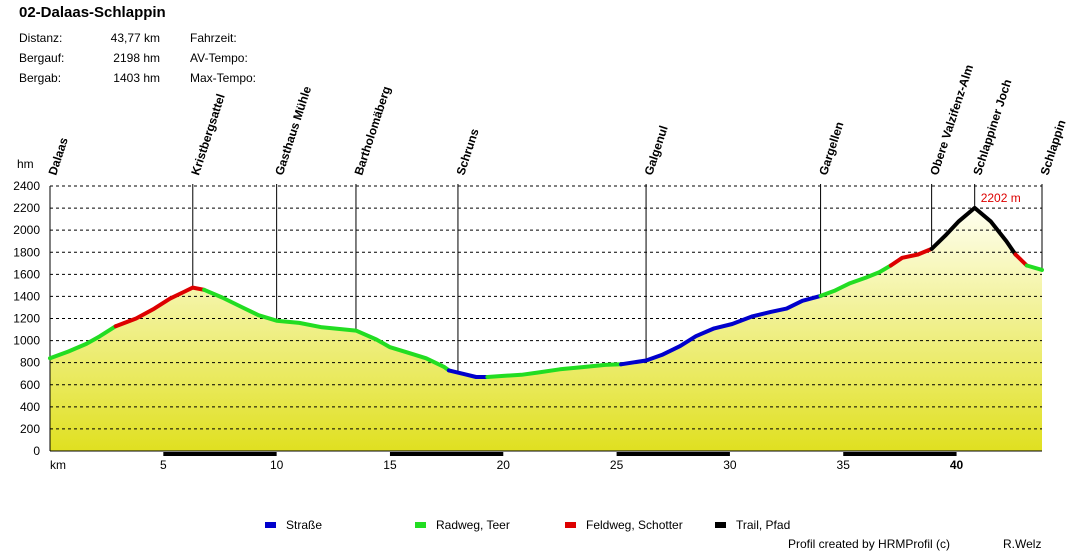 The image size is (1090, 551). I want to click on credit-text: Profil created by HRMProfil (c), so click(869, 544).